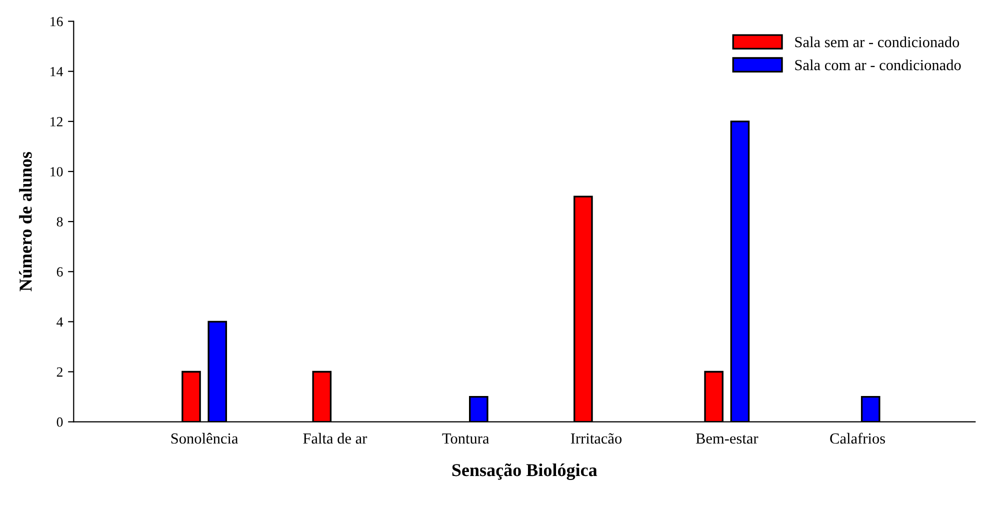 The width and height of the screenshot is (982, 507). Describe the element at coordinates (59, 222) in the screenshot. I see `y-tick-label: 8` at that location.